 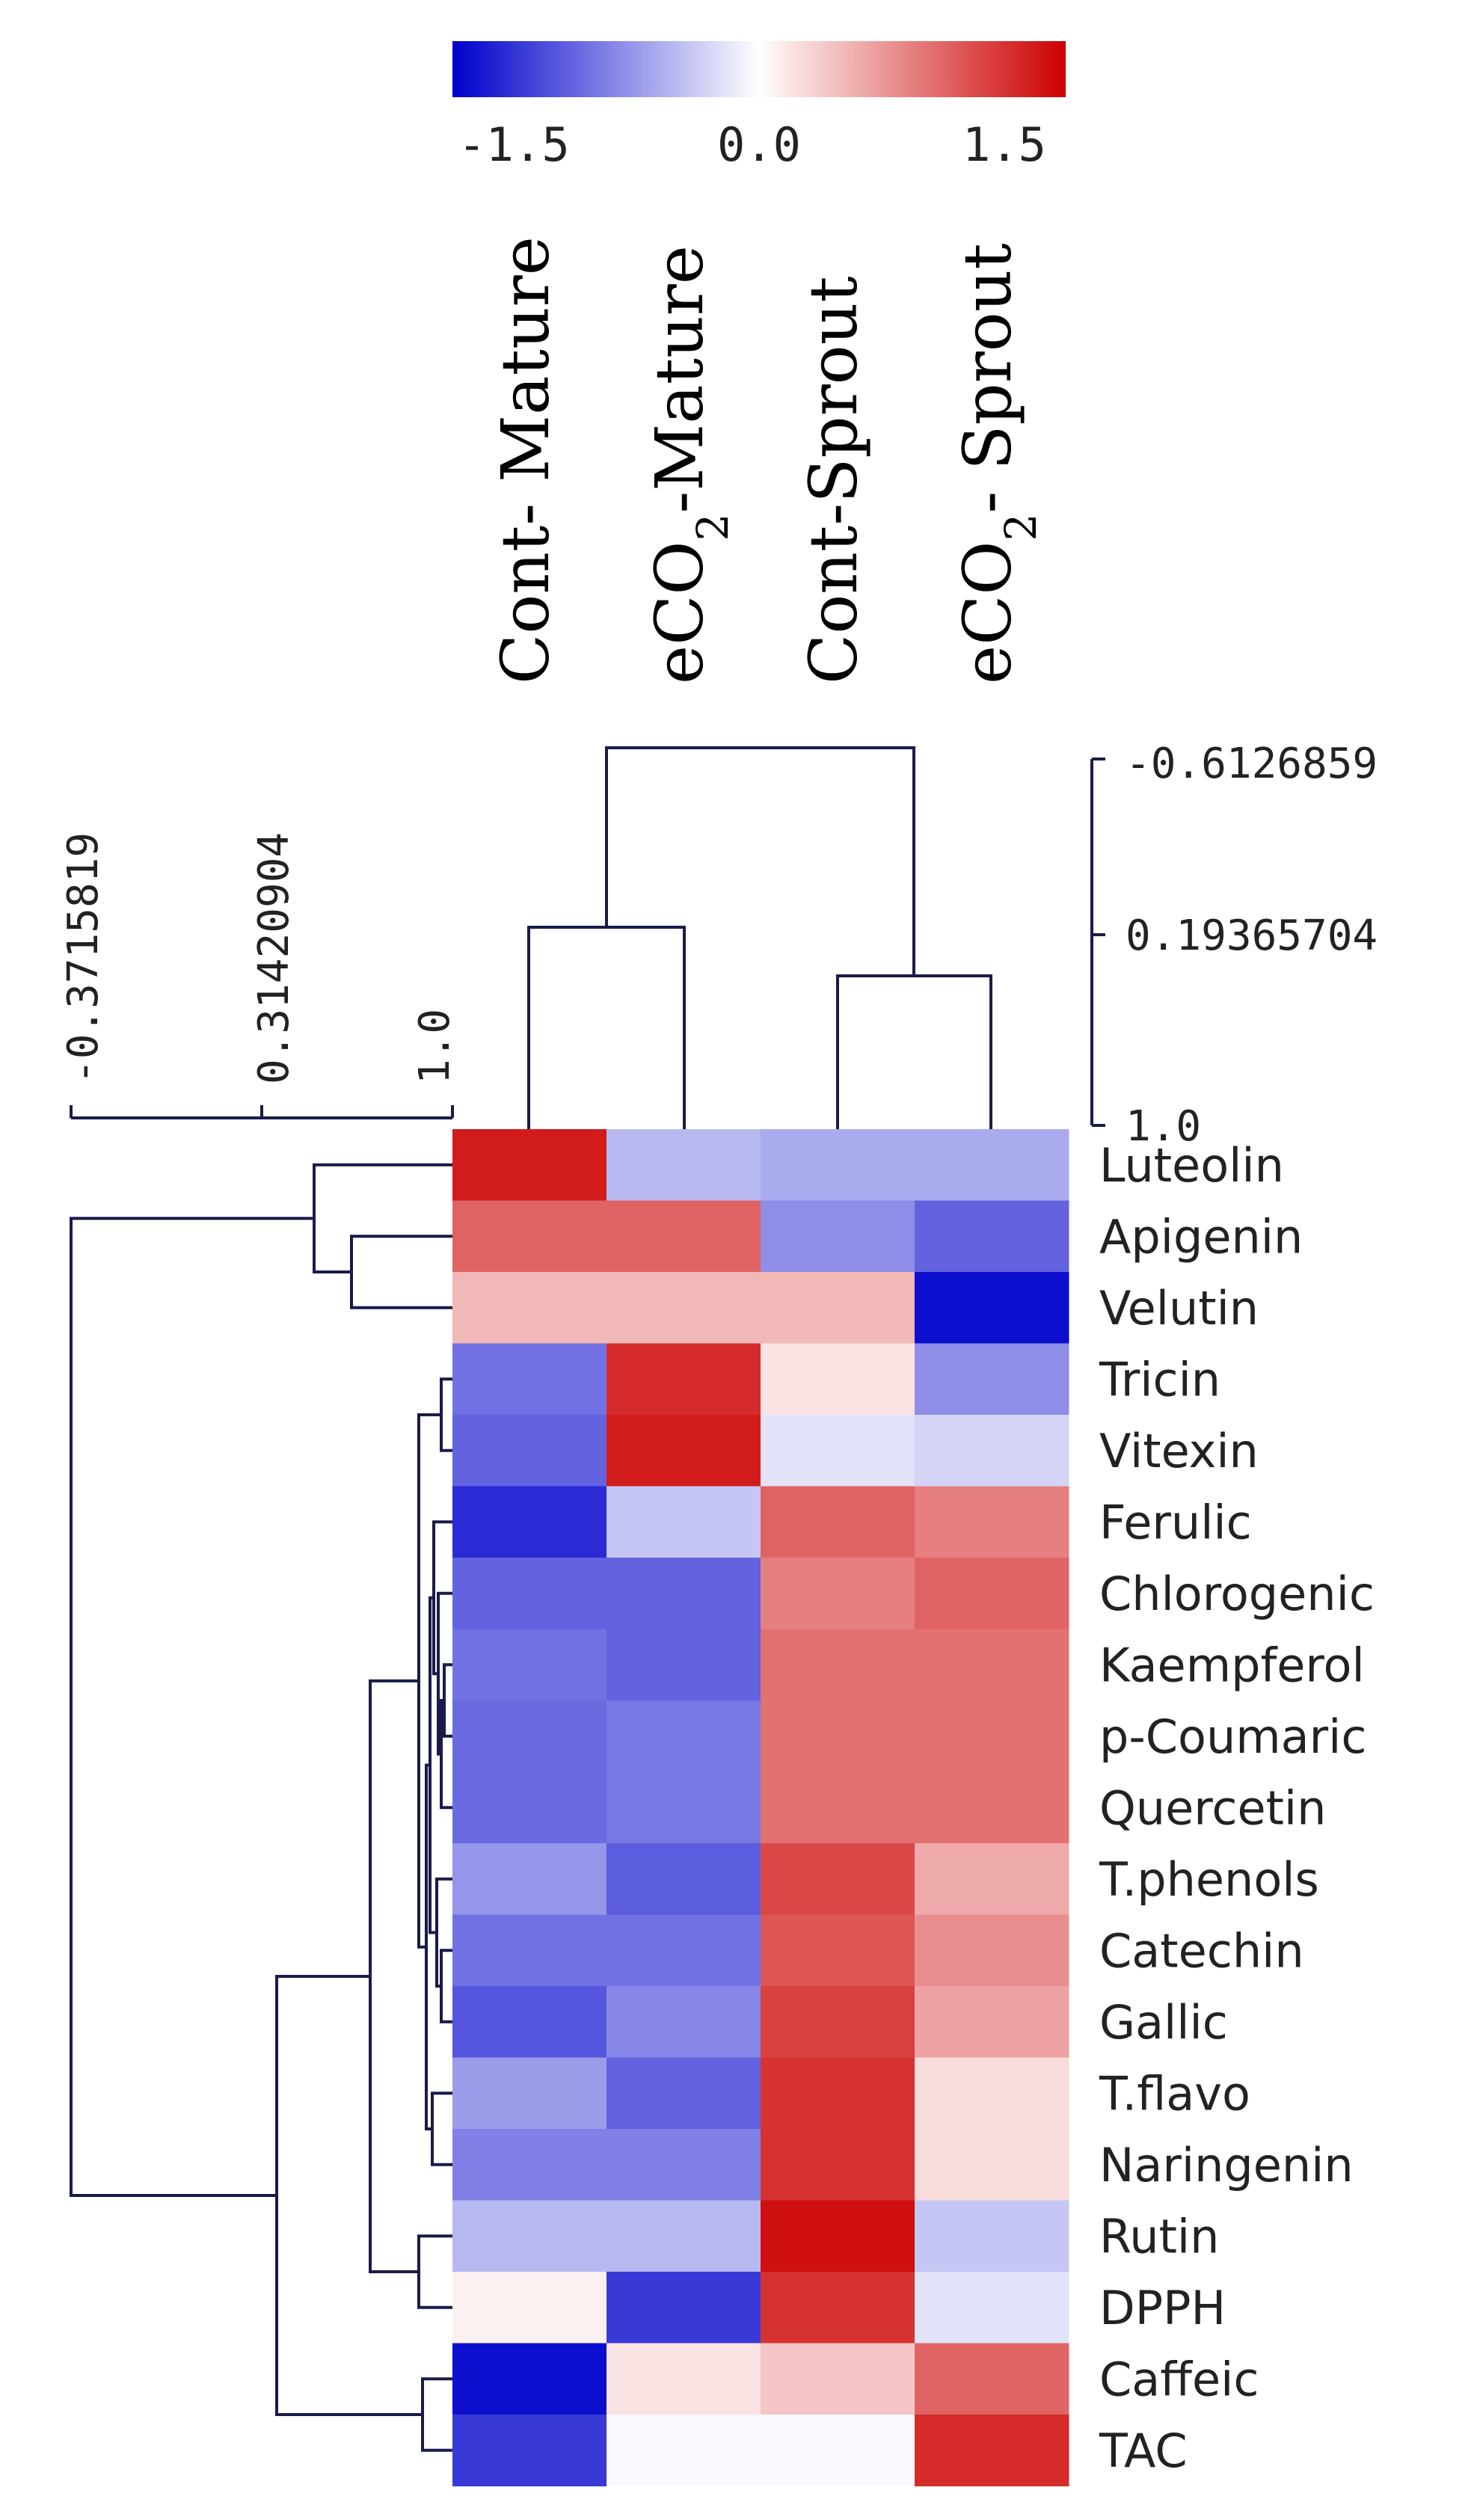 I want to click on column-scale-labels: -0.6126859 0.19365704 1.0, so click(x=1252, y=945).